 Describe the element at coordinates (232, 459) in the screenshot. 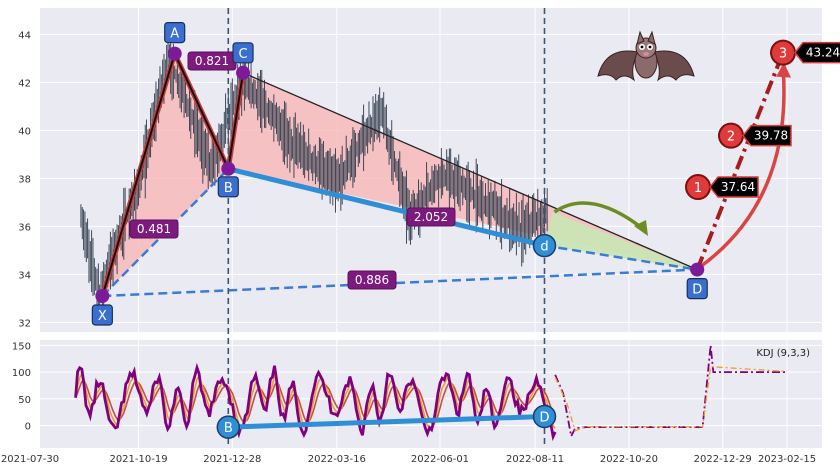

I see `x-tick-label: 2021-12-28` at that location.